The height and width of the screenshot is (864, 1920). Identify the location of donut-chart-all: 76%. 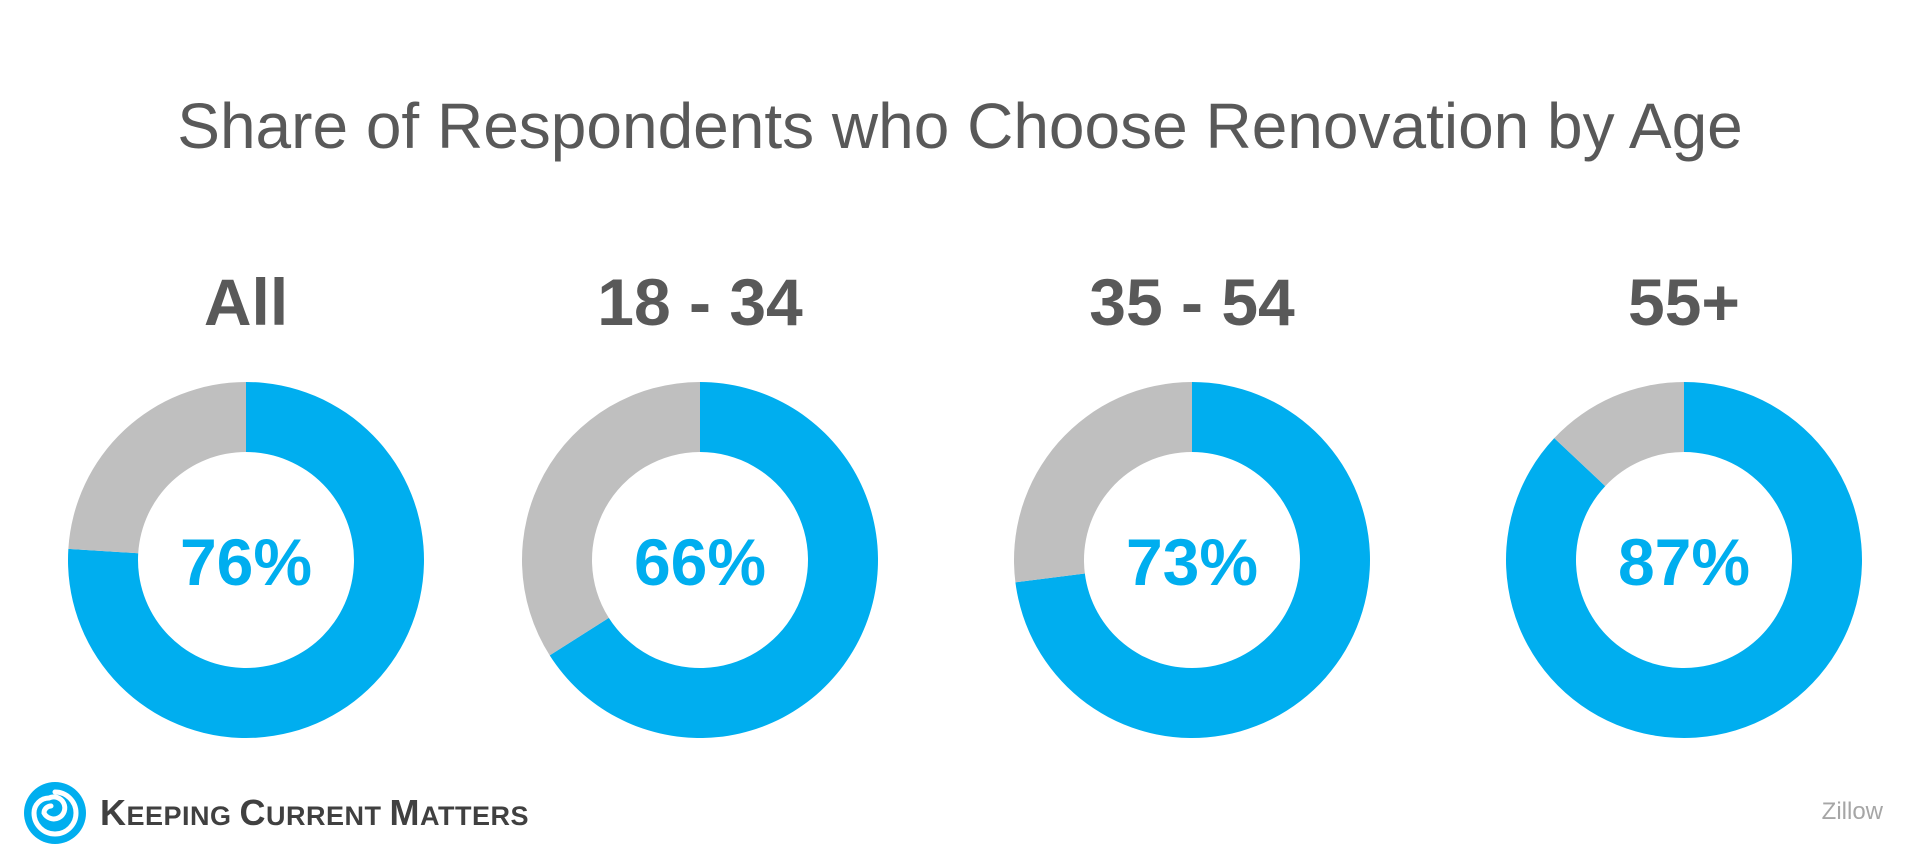
(245, 560).